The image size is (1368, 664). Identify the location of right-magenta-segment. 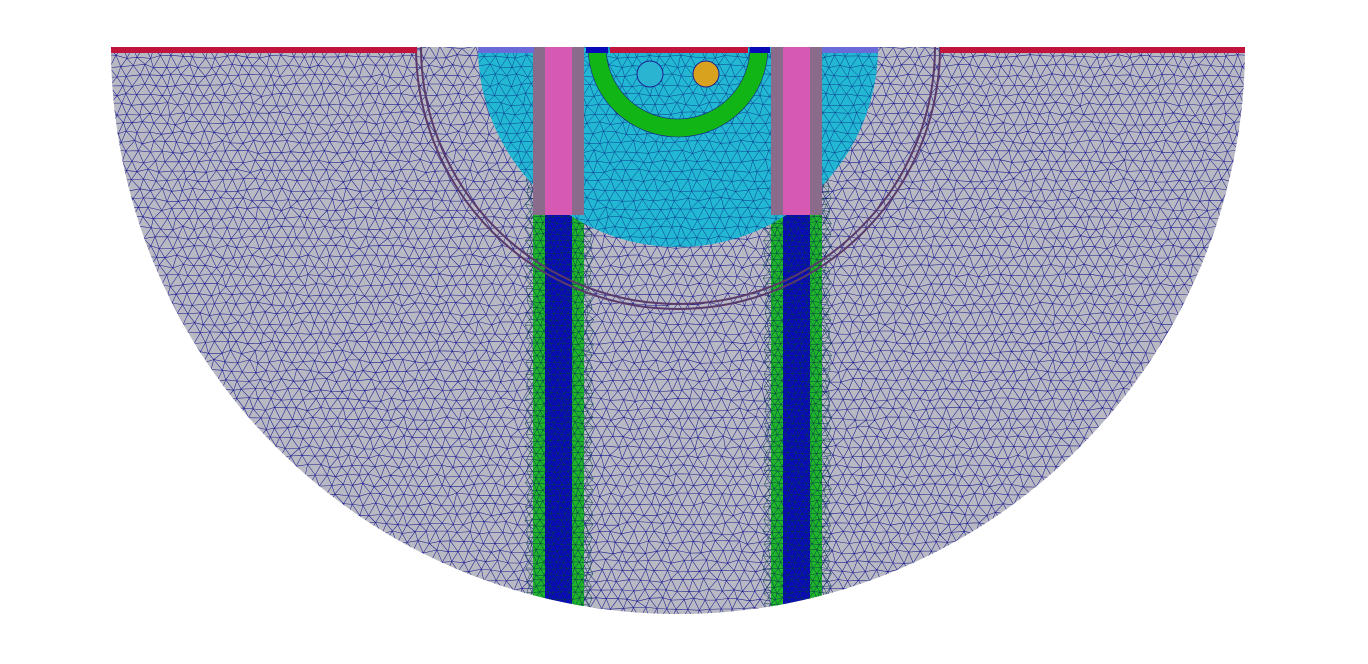
(796, 131).